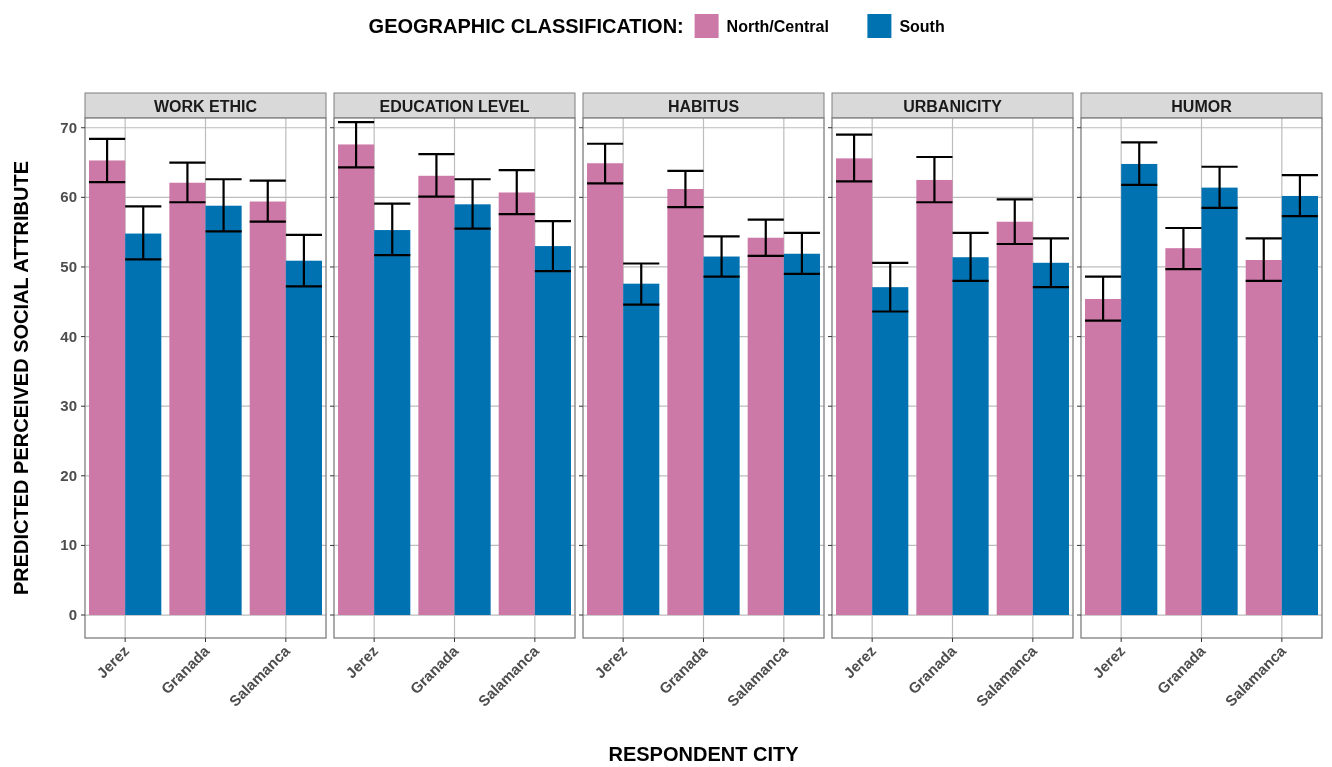  I want to click on y-tick-label: 40, so click(68, 336).